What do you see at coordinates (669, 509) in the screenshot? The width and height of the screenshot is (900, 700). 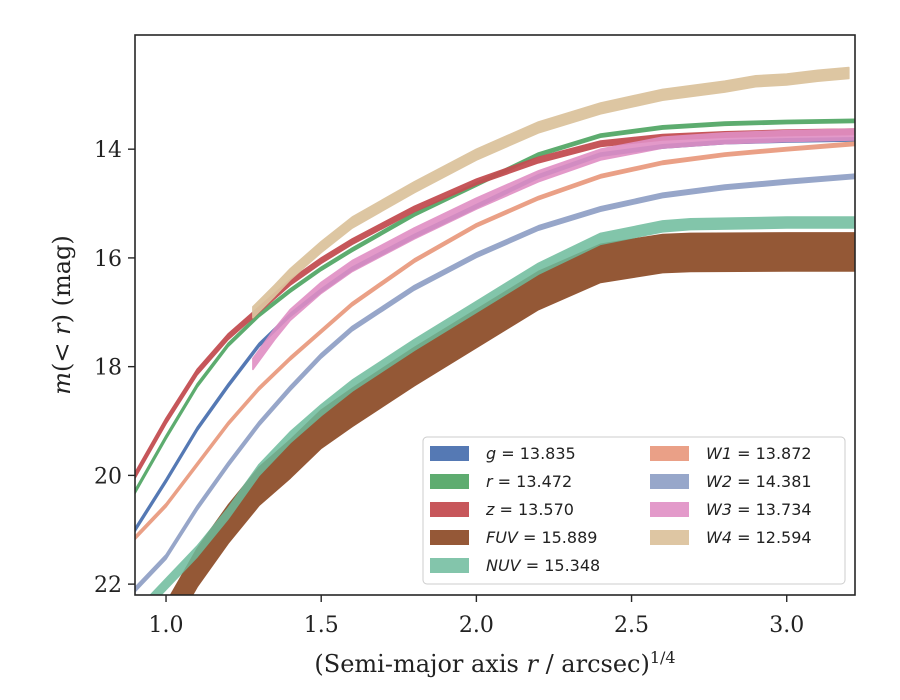 I see `legend-swatch-w3` at bounding box center [669, 509].